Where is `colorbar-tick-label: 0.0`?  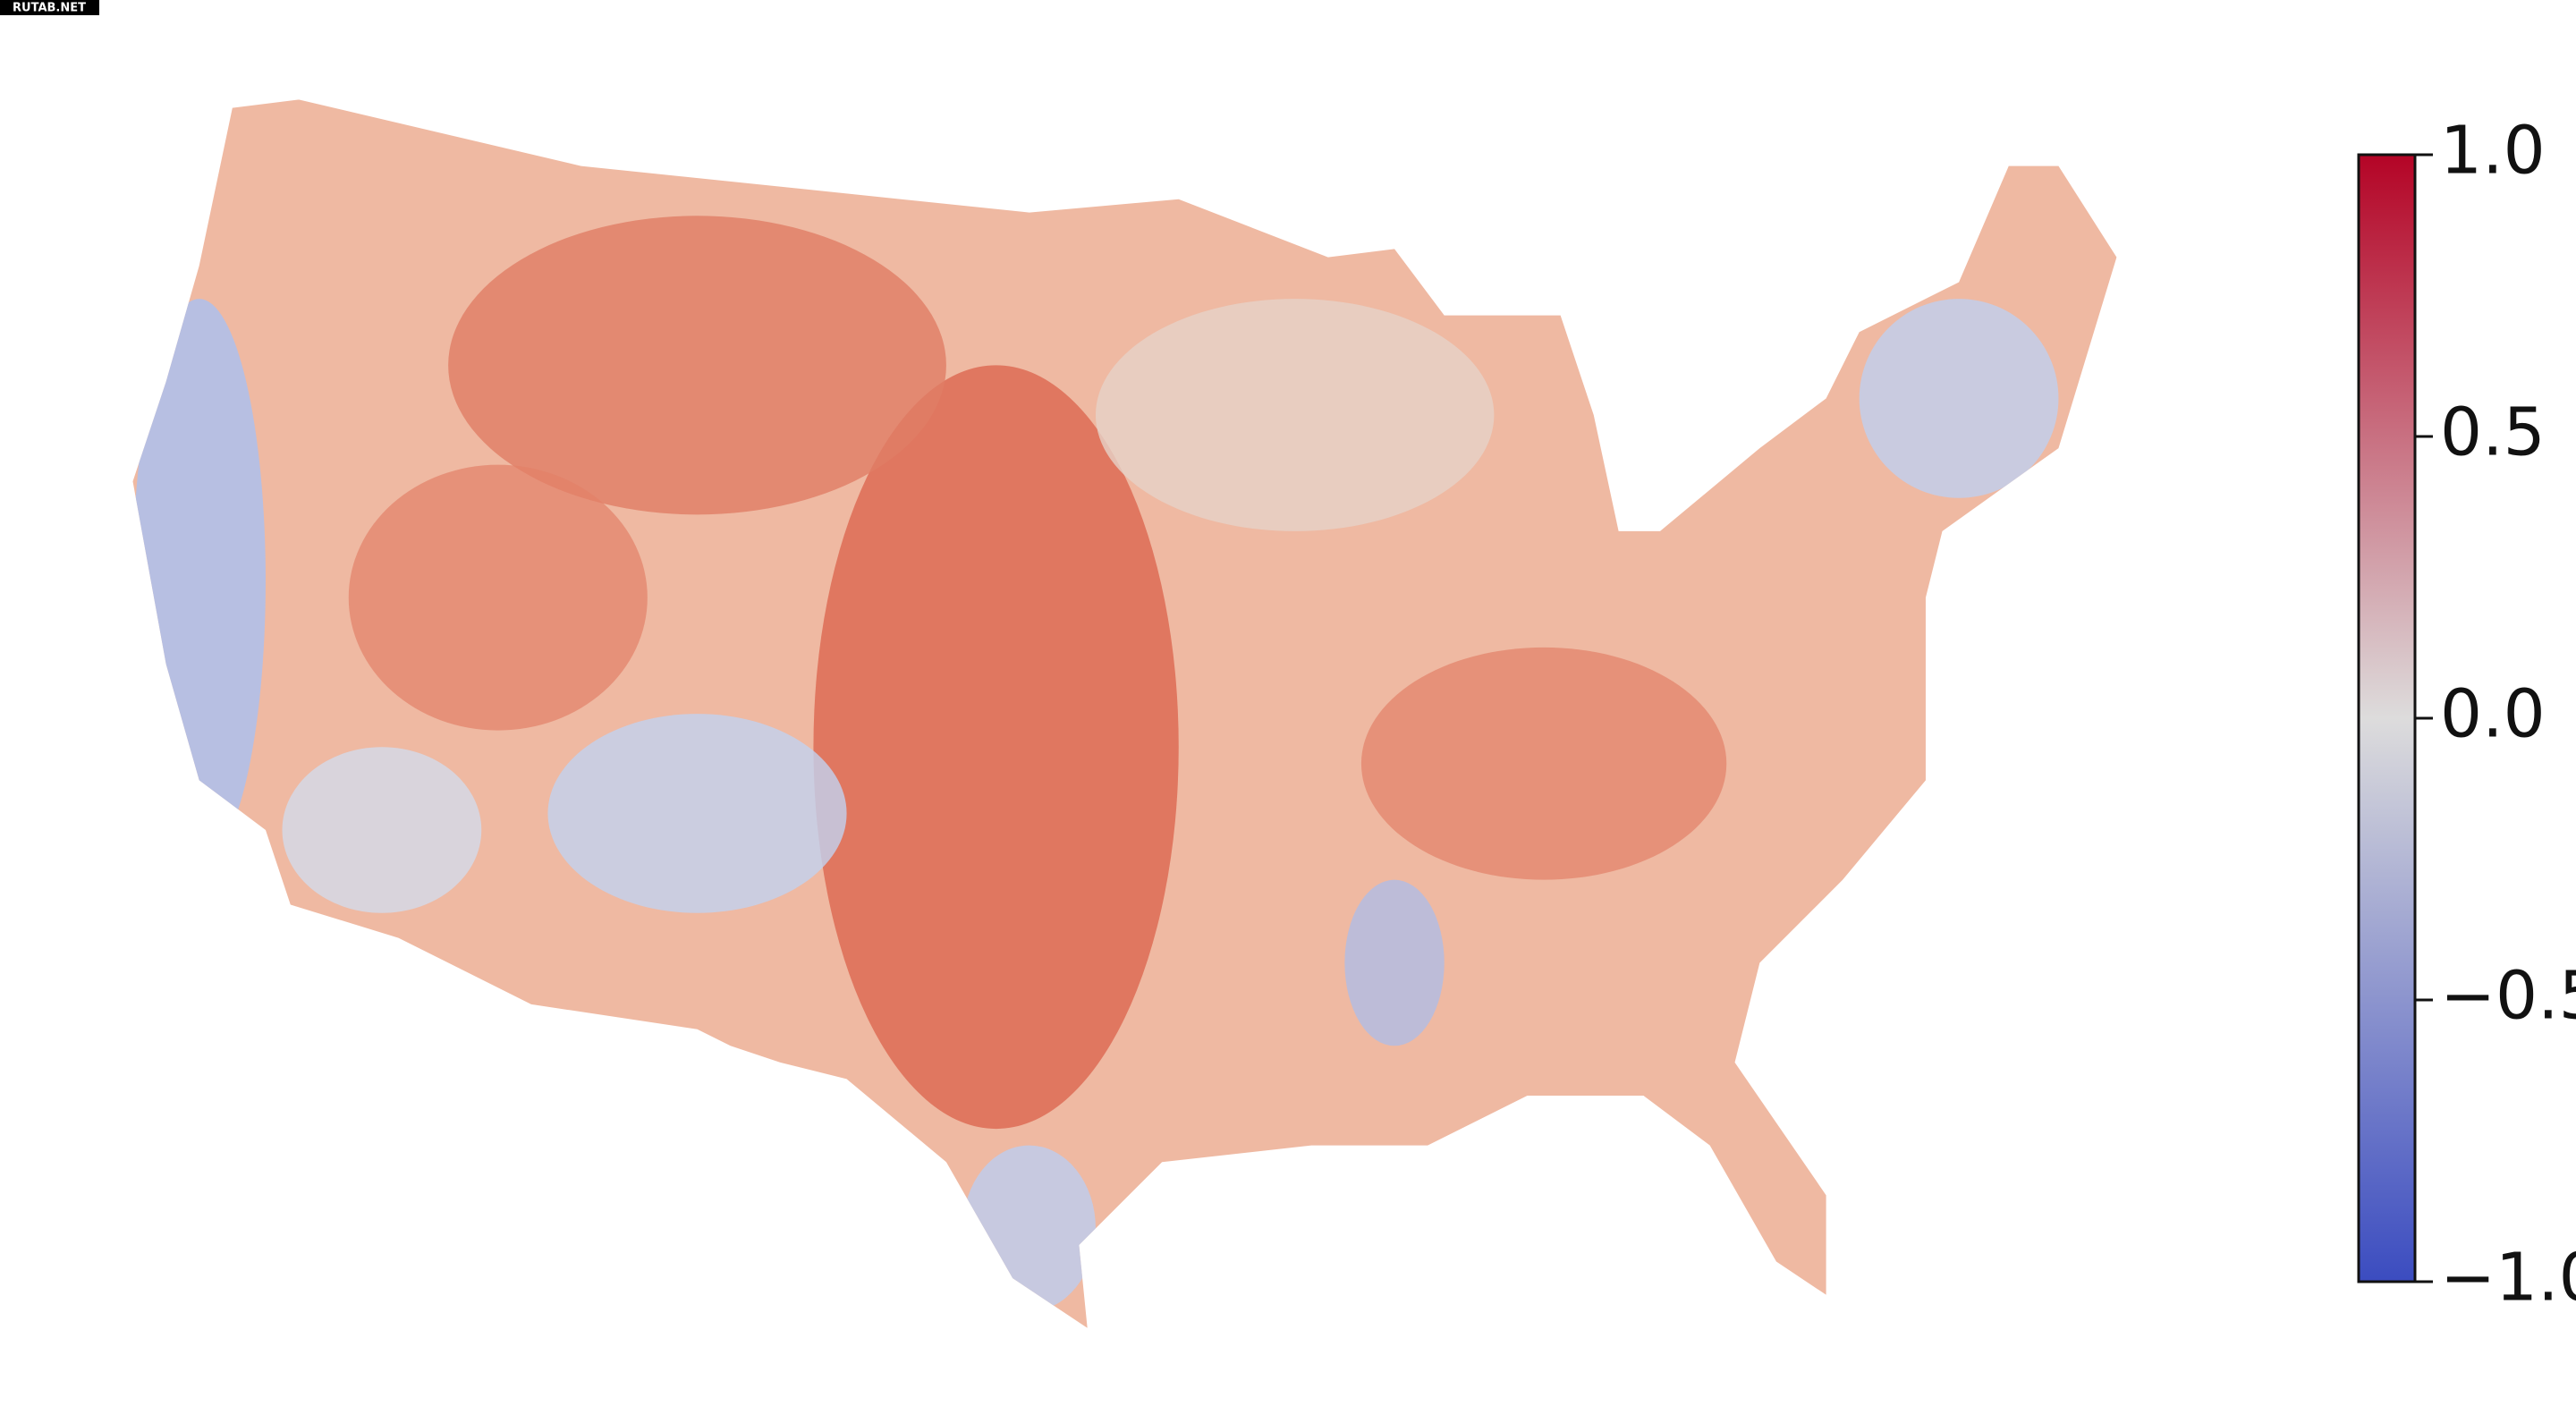 colorbar-tick-label: 0.0 is located at coordinates (2493, 714).